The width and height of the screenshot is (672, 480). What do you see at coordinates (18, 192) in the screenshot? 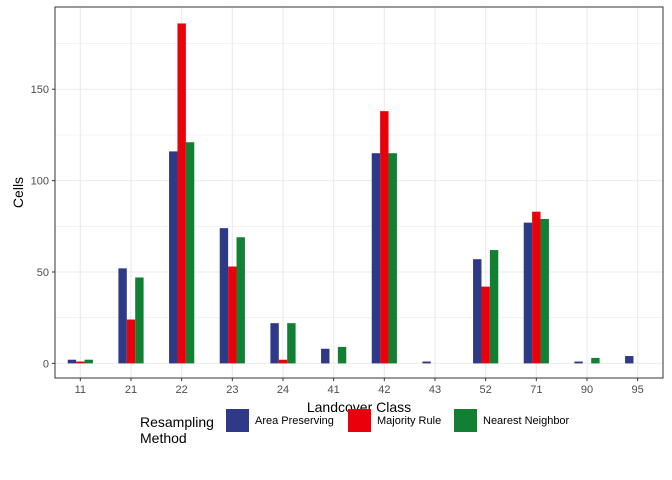
I see `y-axis-title: Cells` at bounding box center [18, 192].